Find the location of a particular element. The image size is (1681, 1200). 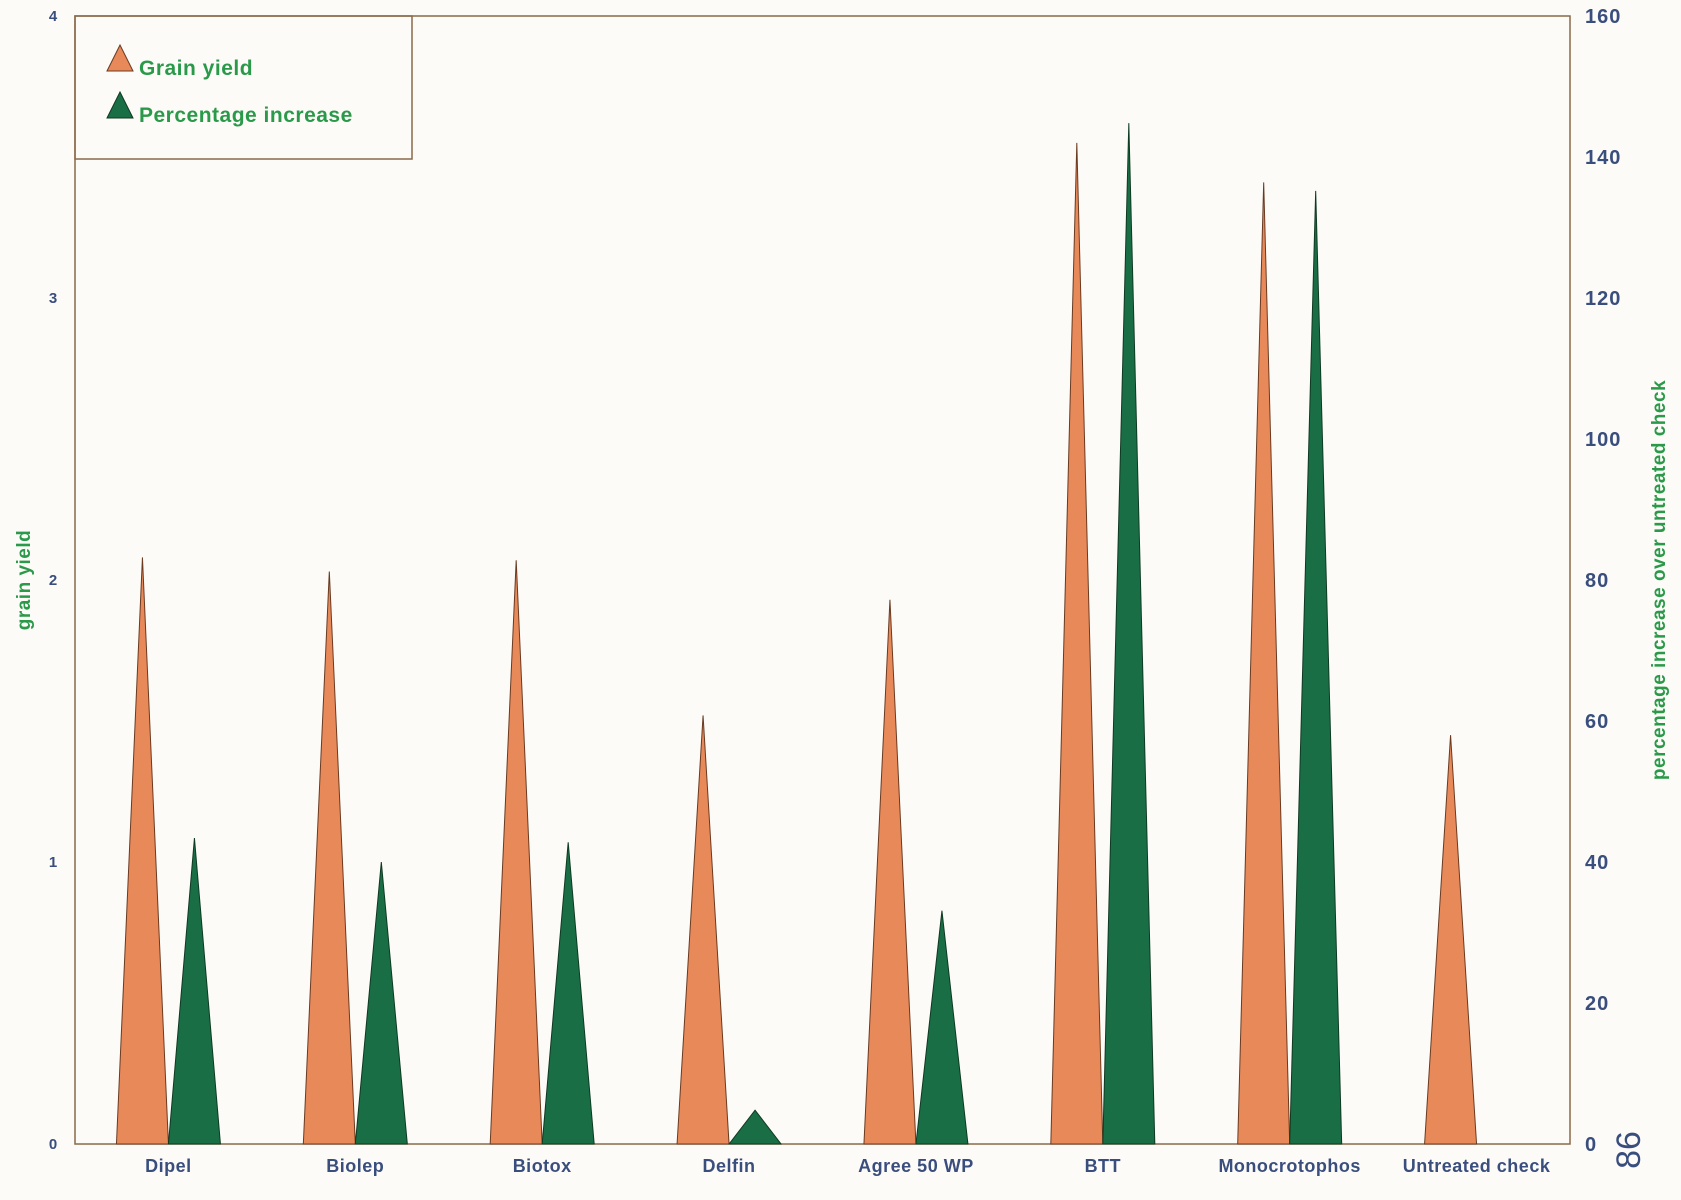

left-tick-2: 2 is located at coordinates (53, 580).